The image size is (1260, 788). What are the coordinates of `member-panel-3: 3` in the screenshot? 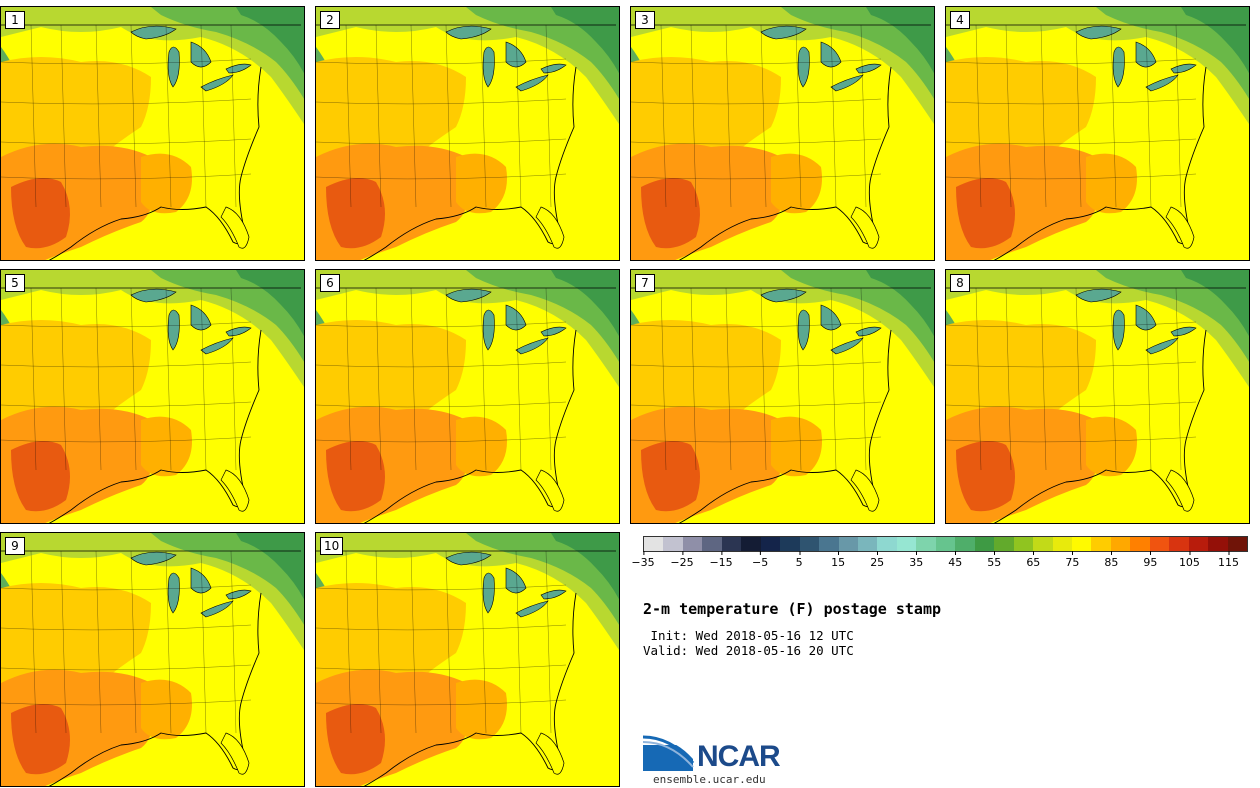 It's located at (782, 133).